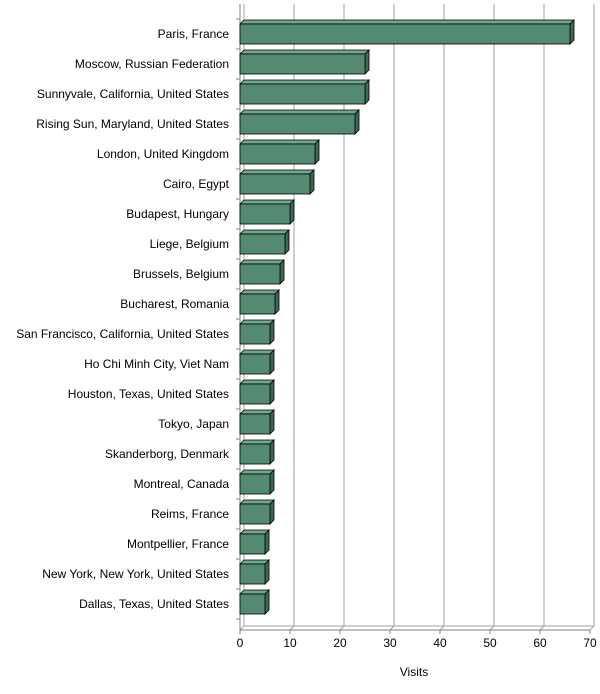 The height and width of the screenshot is (694, 600). What do you see at coordinates (174, 304) in the screenshot?
I see `category-label: Bucharest, Romania` at bounding box center [174, 304].